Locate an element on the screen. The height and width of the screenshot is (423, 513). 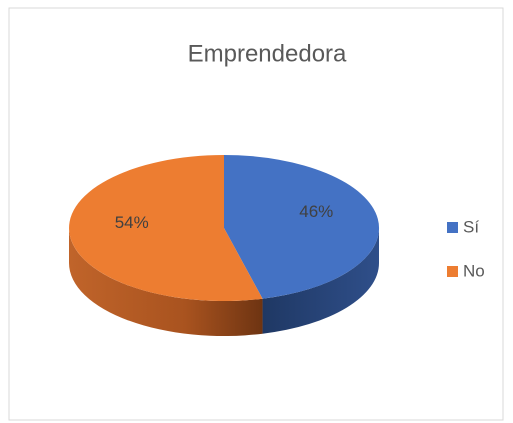
legend-label: Sí is located at coordinates (471, 226).